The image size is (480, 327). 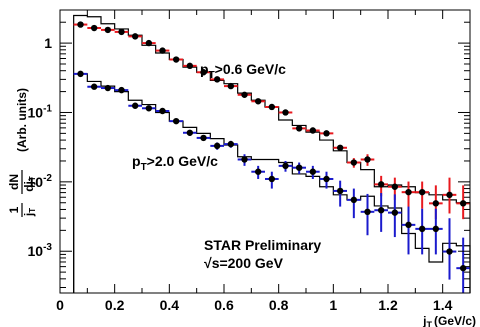 I want to click on y-tick-label-1e-3: 10⁻³, so click(x=40, y=250).